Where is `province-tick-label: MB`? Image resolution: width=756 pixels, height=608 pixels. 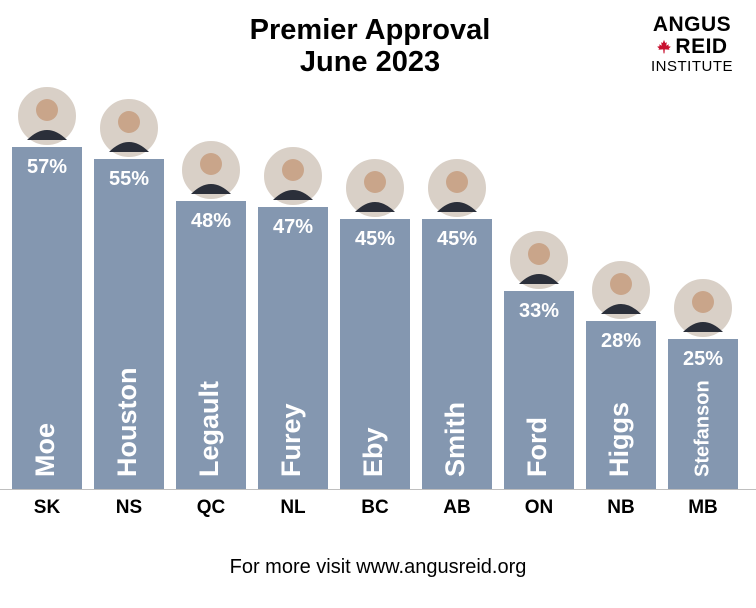
province-tick-label: MB is located at coordinates (703, 507).